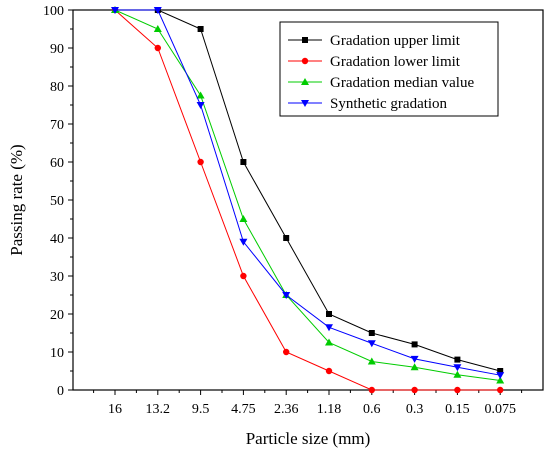  Describe the element at coordinates (395, 62) in the screenshot. I see `legend-label: Gradation lower limit` at that location.